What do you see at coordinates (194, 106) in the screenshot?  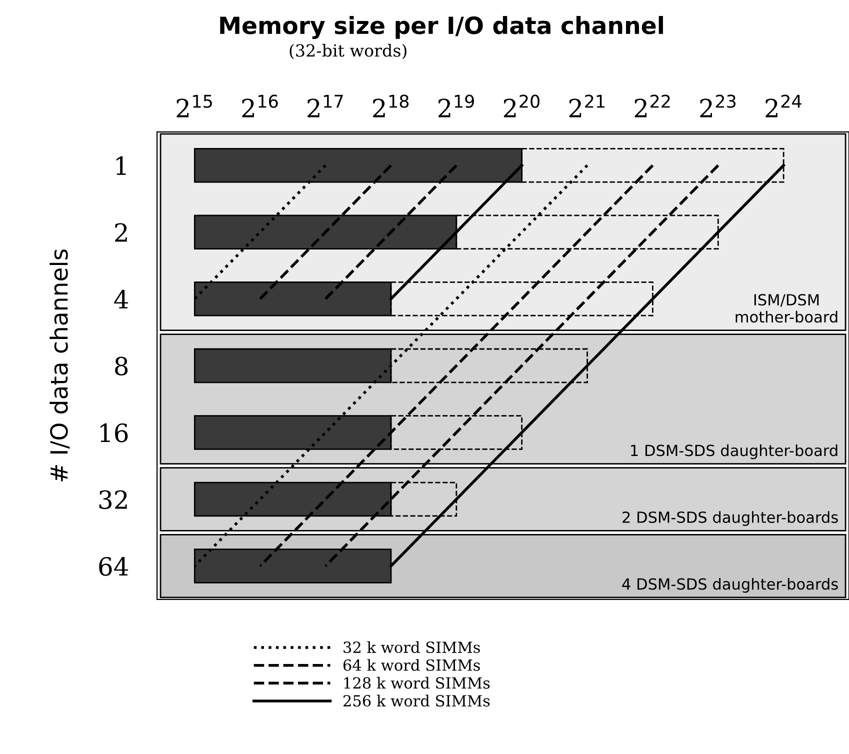 I see `x-tick-label: 2$^{15}$` at bounding box center [194, 106].